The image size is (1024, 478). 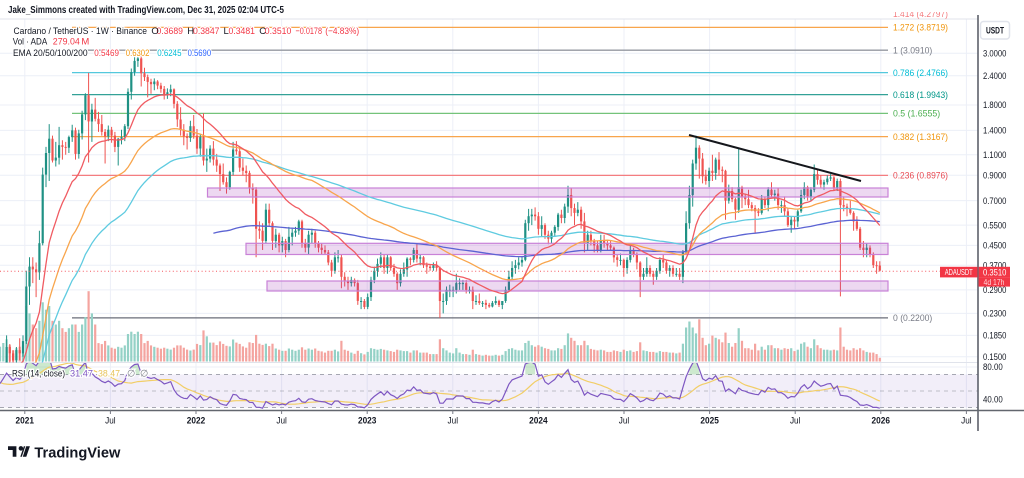 I want to click on svg-text: 1 (3.0910), so click(x=912, y=50).